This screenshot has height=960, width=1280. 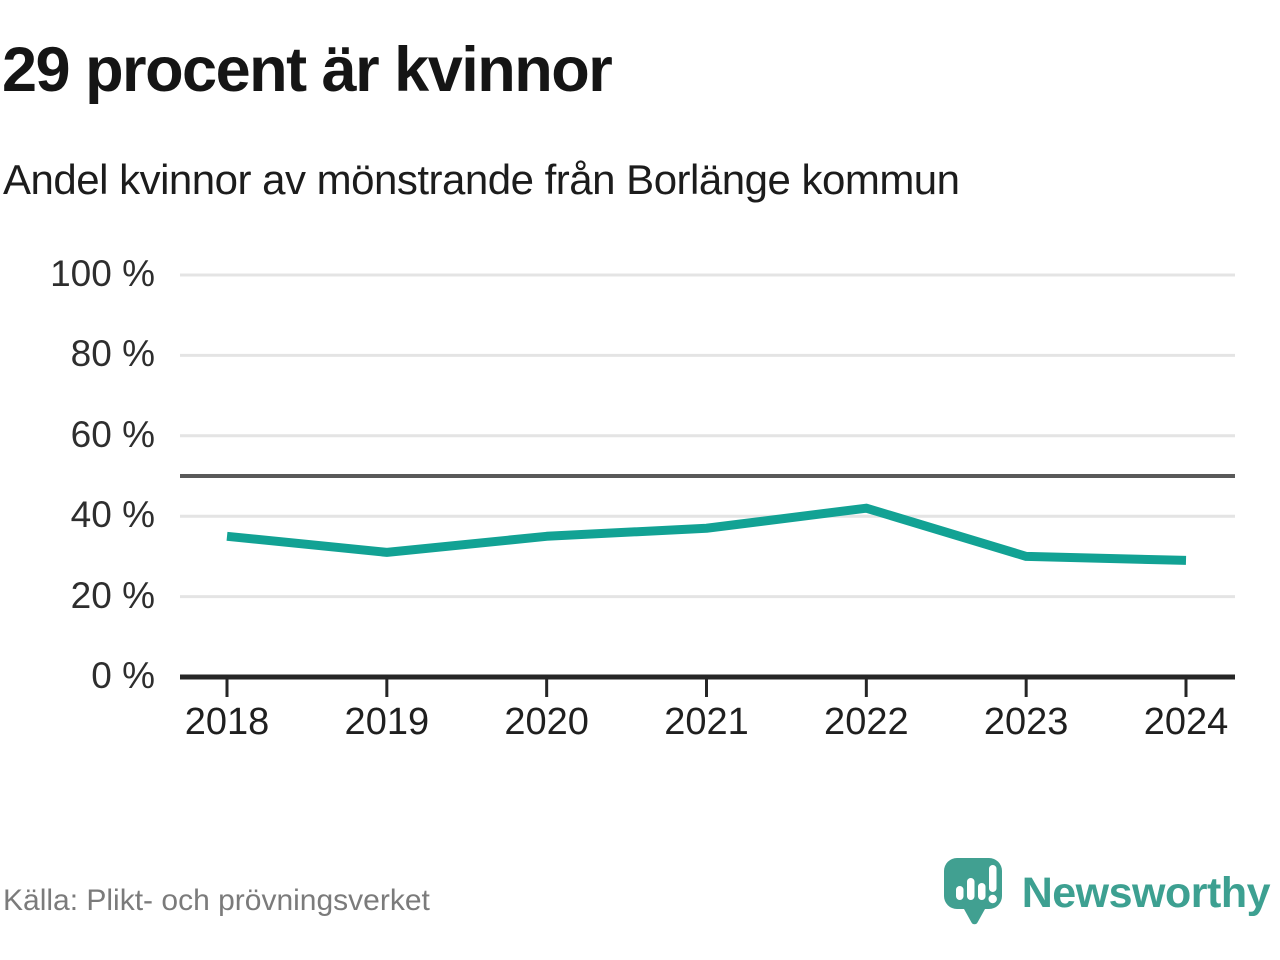 What do you see at coordinates (112, 515) in the screenshot?
I see `y-axis-label-40: 40 %` at bounding box center [112, 515].